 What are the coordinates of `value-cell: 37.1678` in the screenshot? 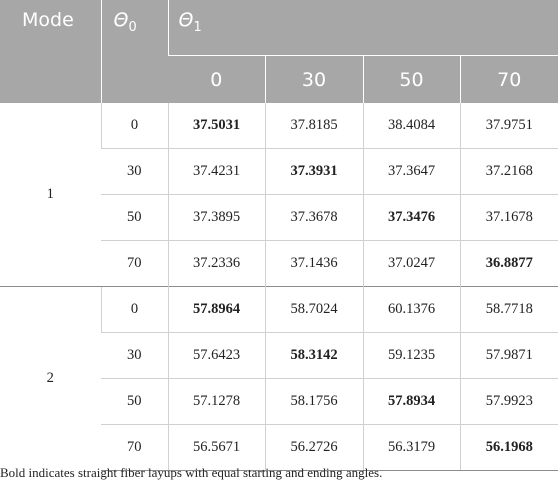 It's located at (508, 217).